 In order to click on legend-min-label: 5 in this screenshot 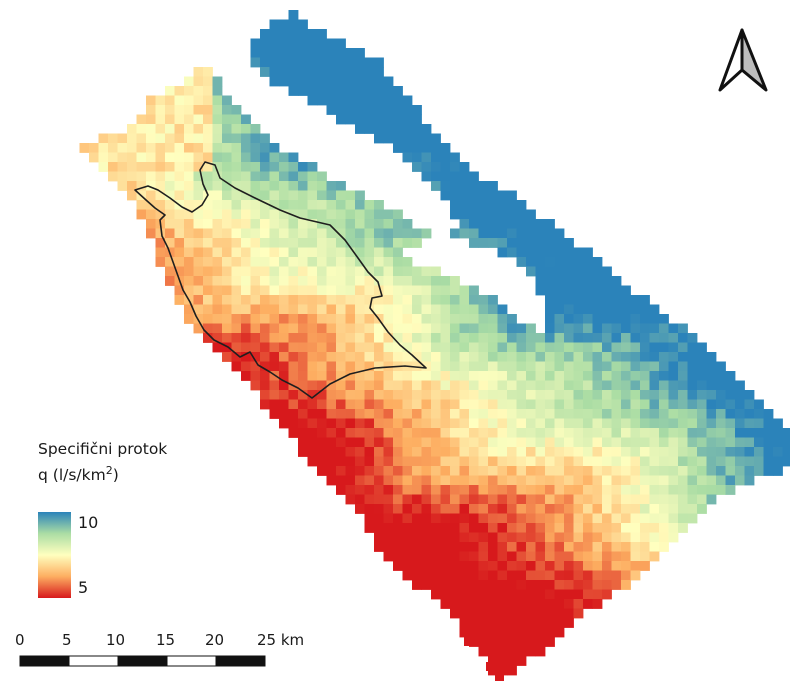, I will do `click(83, 587)`.